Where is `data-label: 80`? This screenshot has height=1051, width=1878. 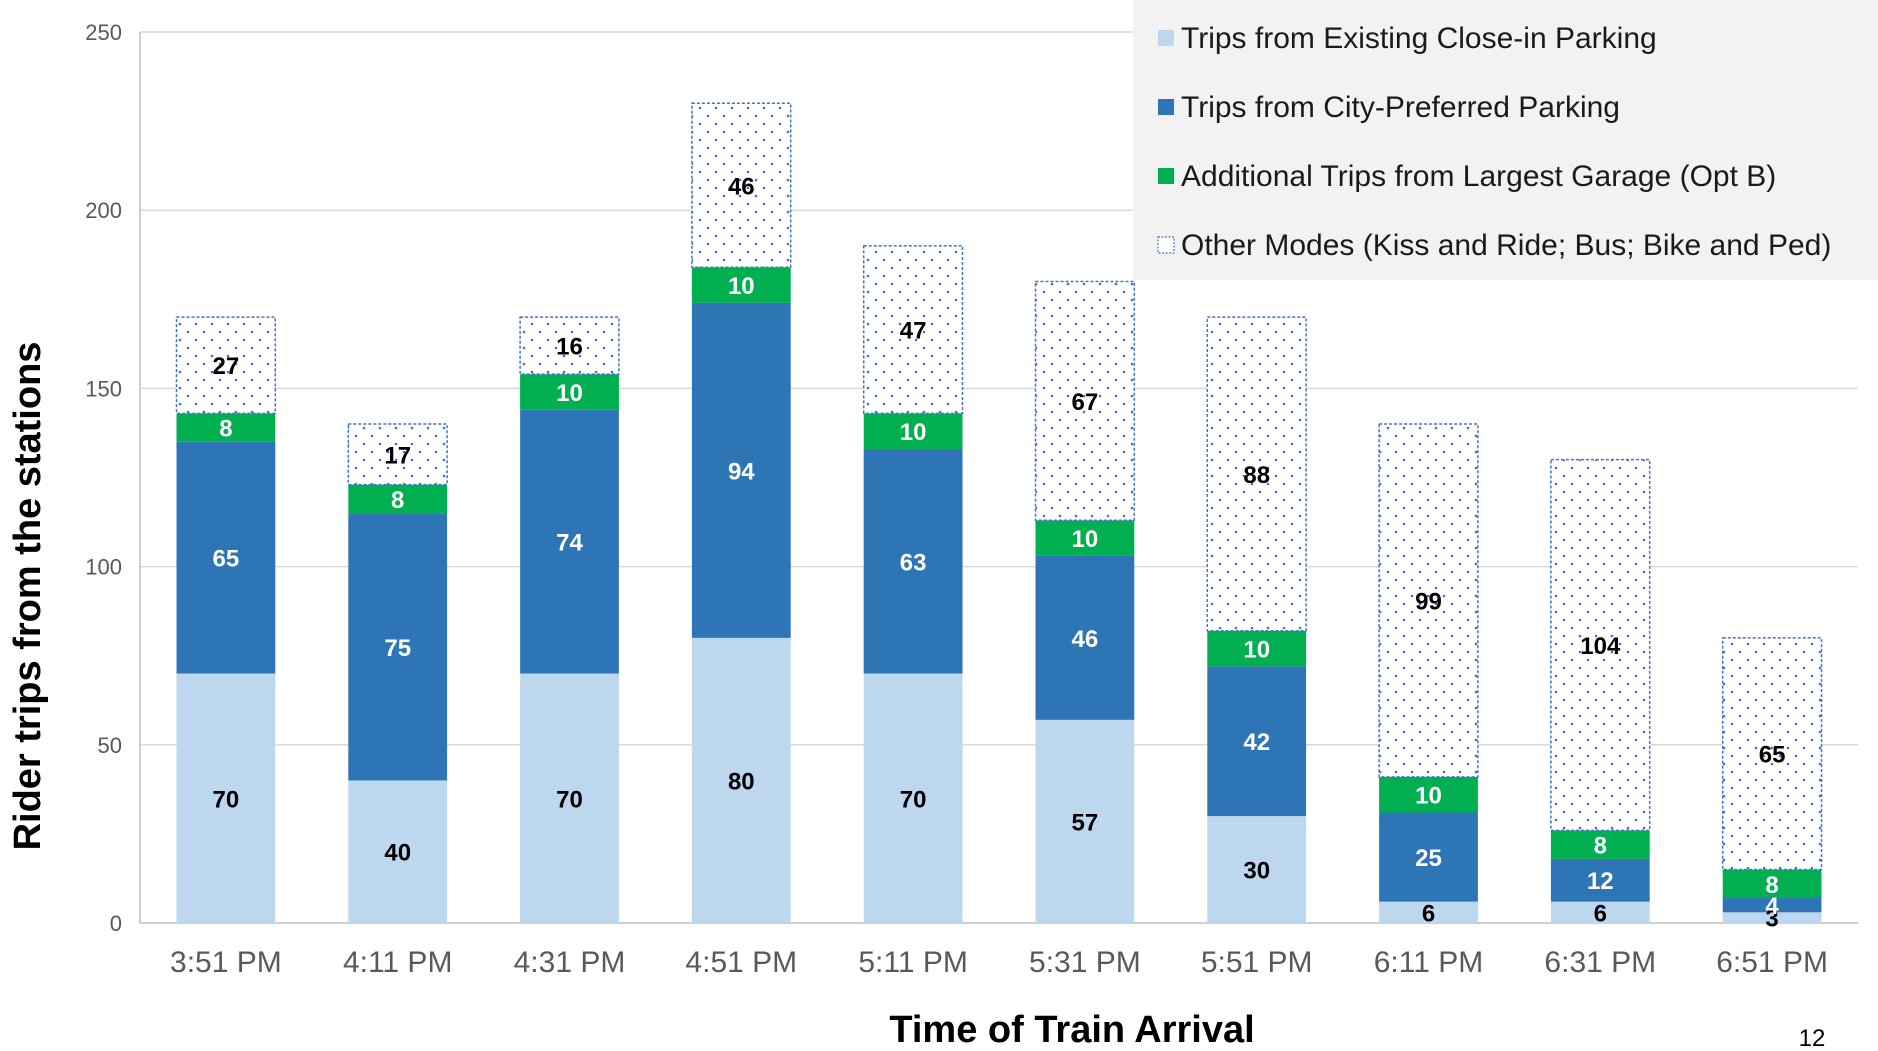
data-label: 80 is located at coordinates (741, 781).